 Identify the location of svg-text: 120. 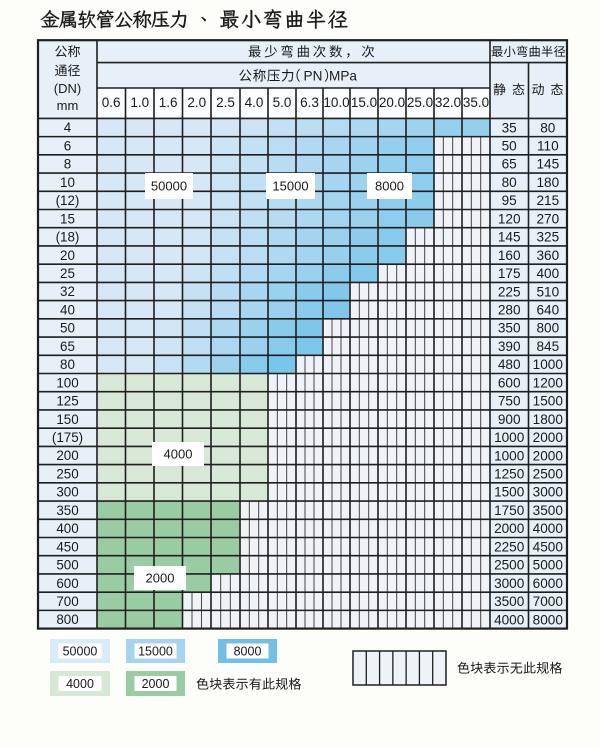
(509, 218).